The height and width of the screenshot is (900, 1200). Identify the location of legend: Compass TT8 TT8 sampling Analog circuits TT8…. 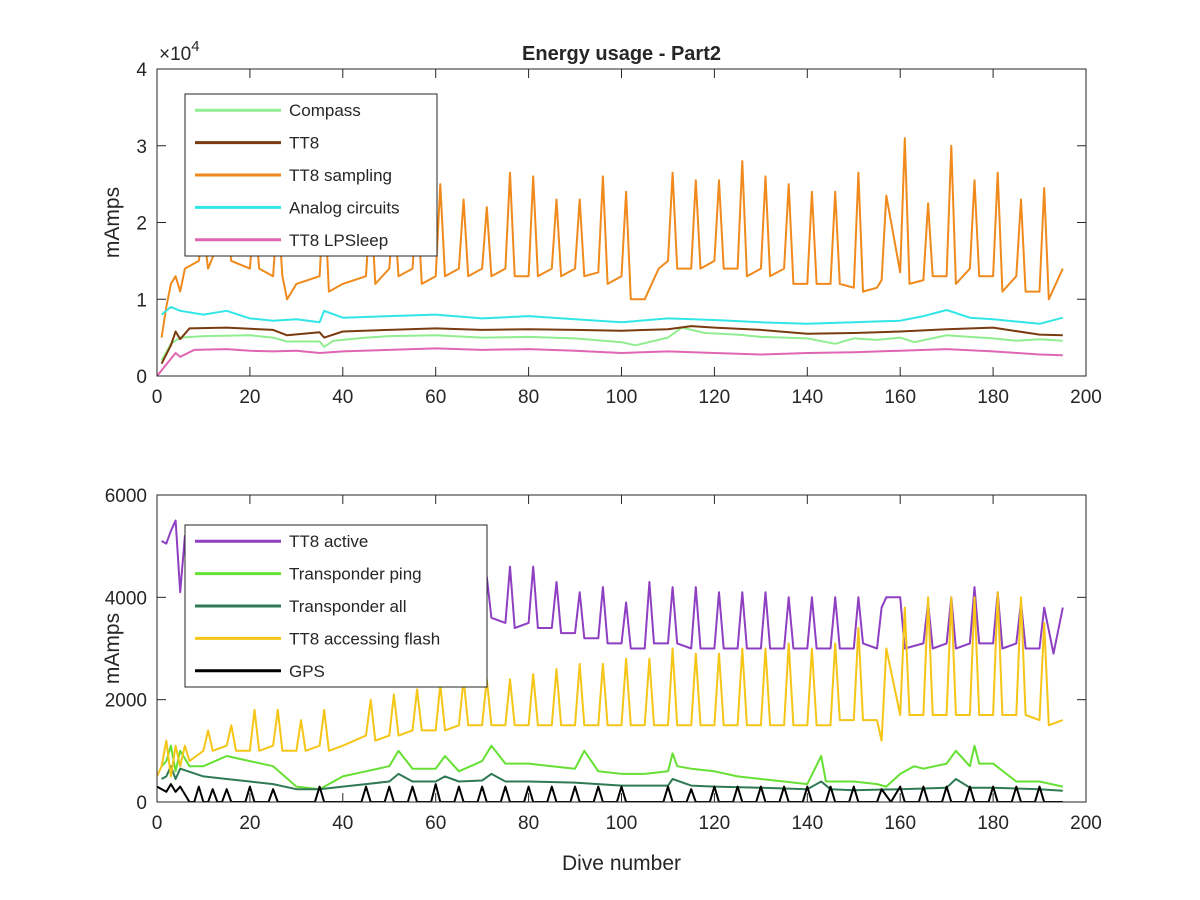
(311, 175).